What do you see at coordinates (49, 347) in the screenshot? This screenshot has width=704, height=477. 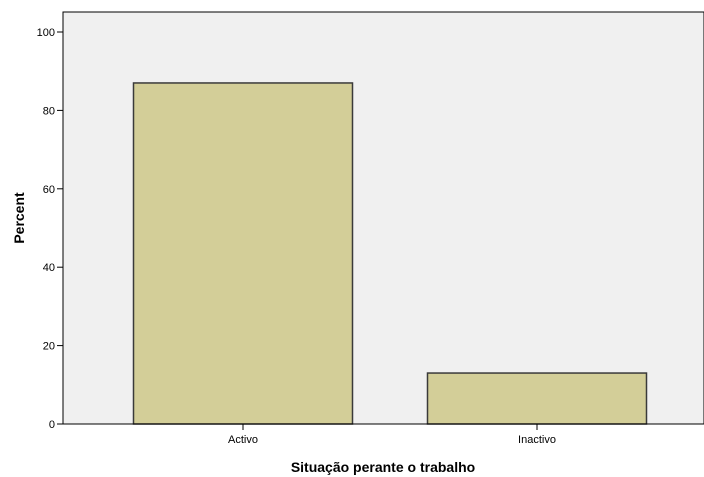 I see `y-tick-label: 20` at bounding box center [49, 347].